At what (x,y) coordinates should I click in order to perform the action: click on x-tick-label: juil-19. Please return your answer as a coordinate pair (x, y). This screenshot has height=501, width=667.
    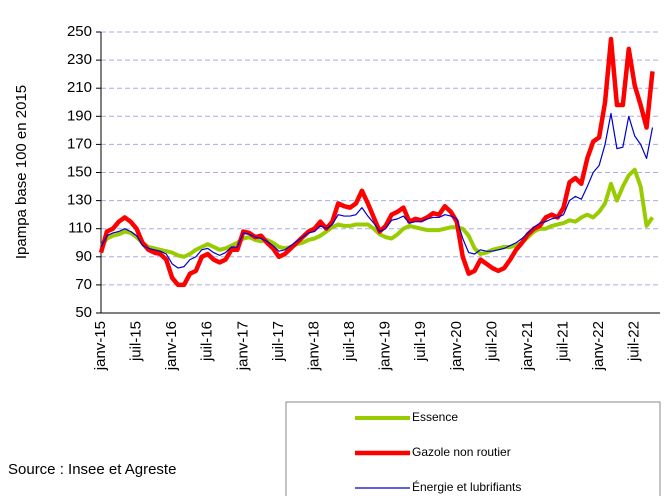
    Looking at the image, I should click on (420, 341).